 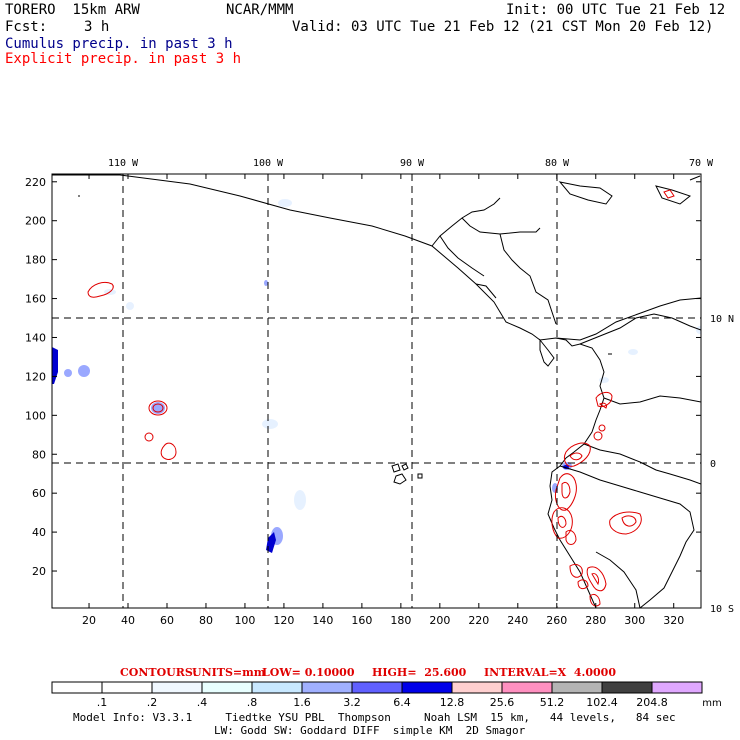 I want to click on x-tick-label: 160, so click(x=361, y=620).